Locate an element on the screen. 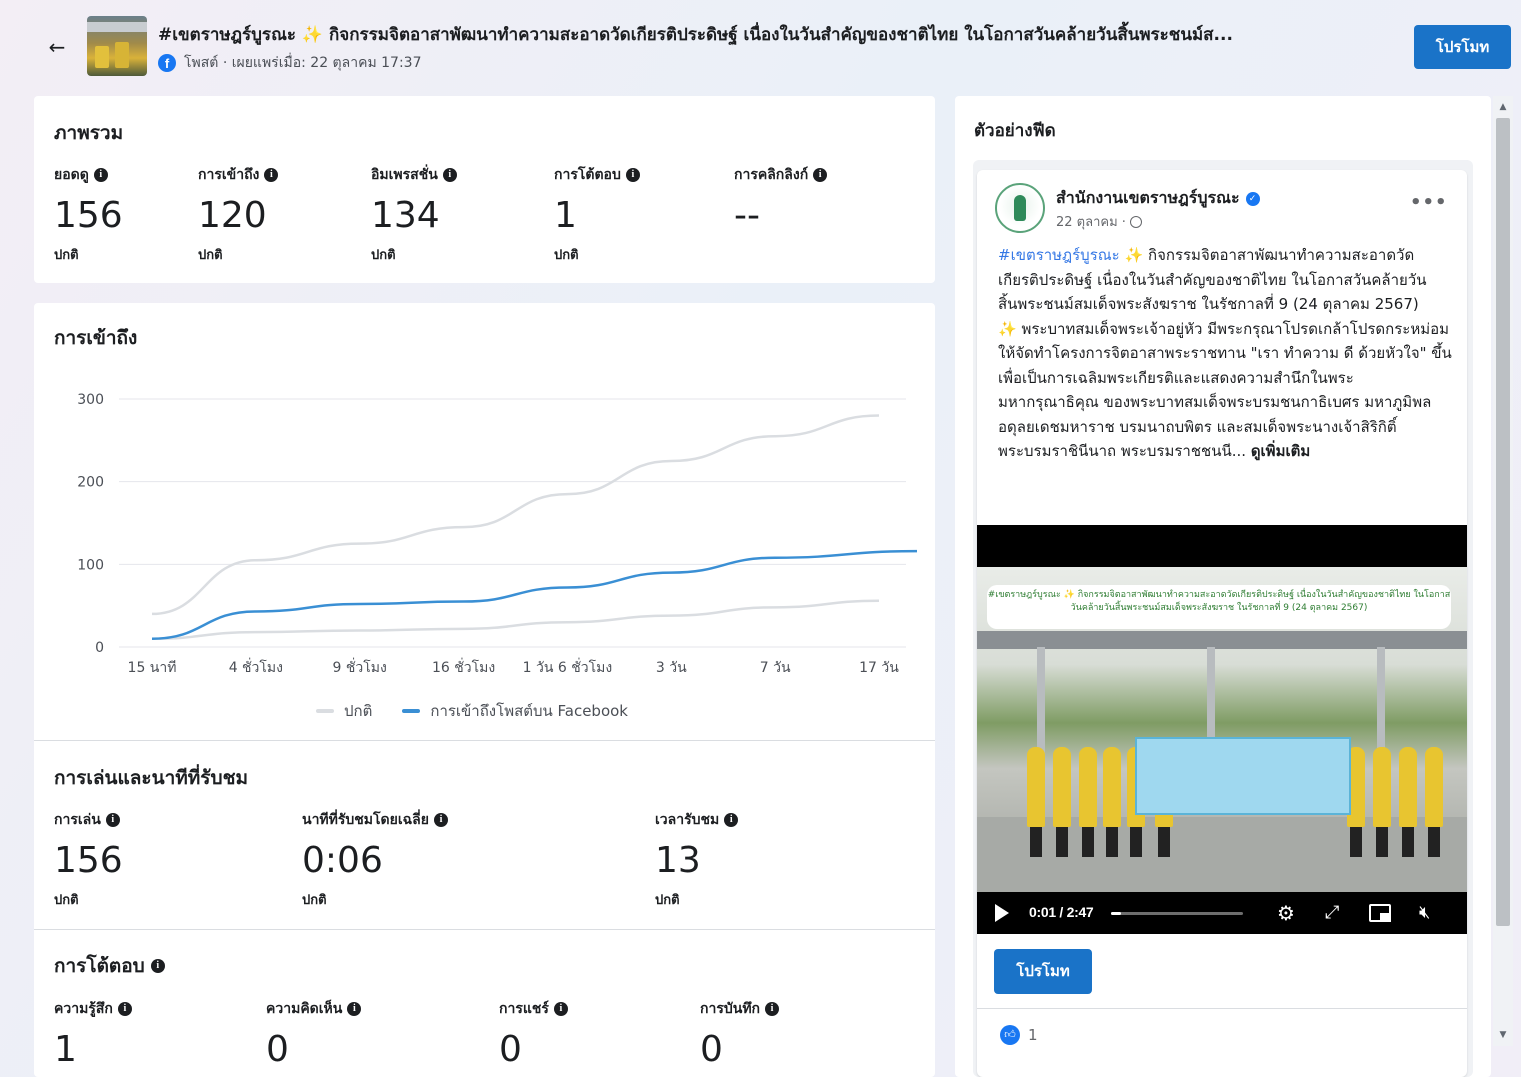 The image size is (1521, 1077). post-date: 22 ตุลาคม · is located at coordinates (1091, 222).